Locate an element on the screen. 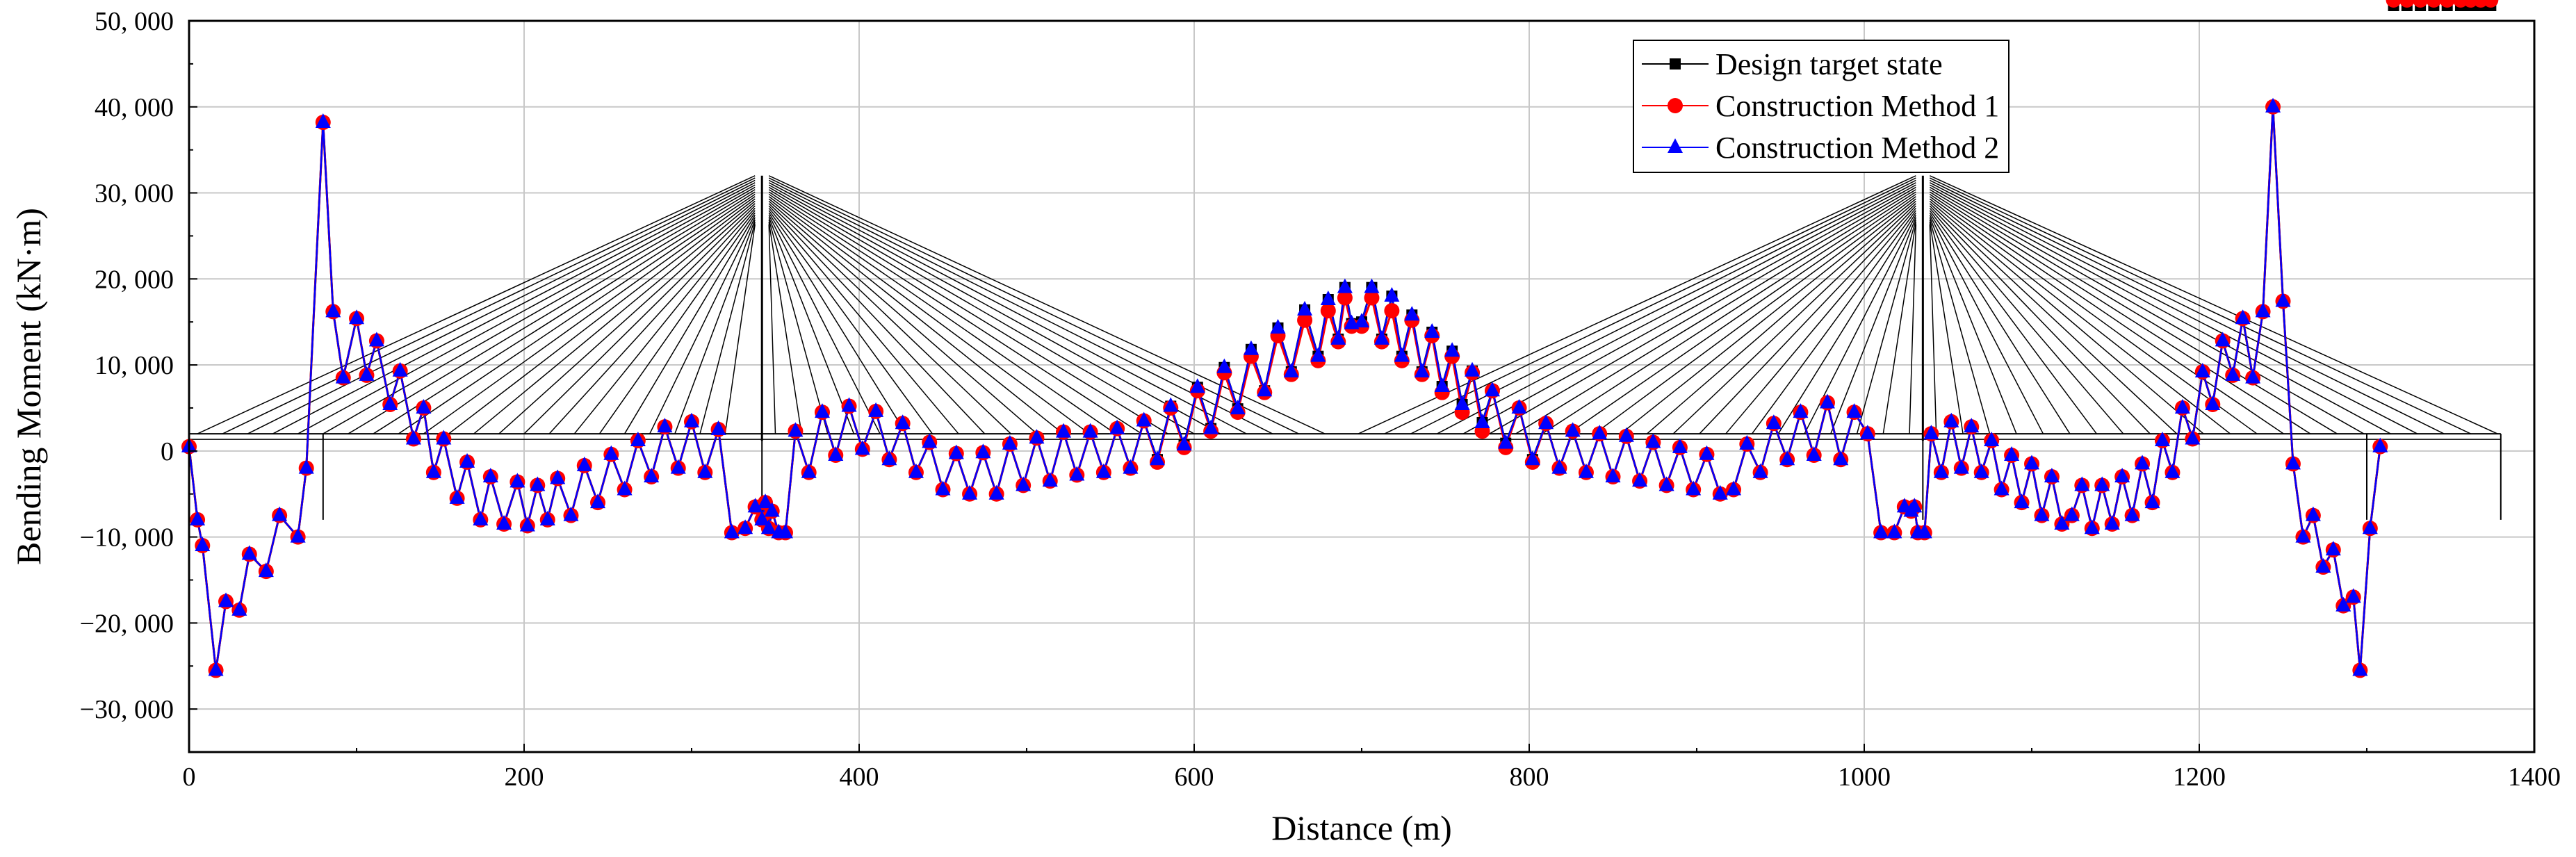 This screenshot has height=857, width=2576. y-tick-label: 20, 000 is located at coordinates (134, 279).